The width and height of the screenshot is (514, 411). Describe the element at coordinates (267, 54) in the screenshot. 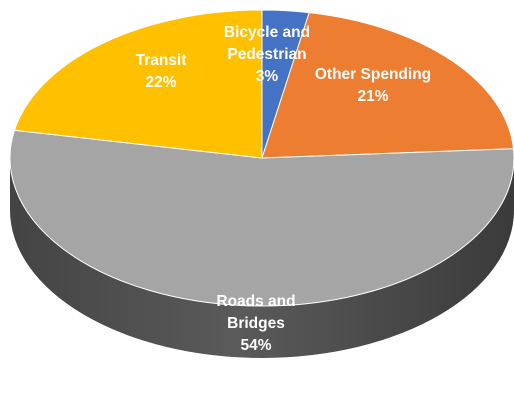

I see `slice-label-bicycle-and-pedestrian: Bicycle and Pedestrian 3%` at that location.